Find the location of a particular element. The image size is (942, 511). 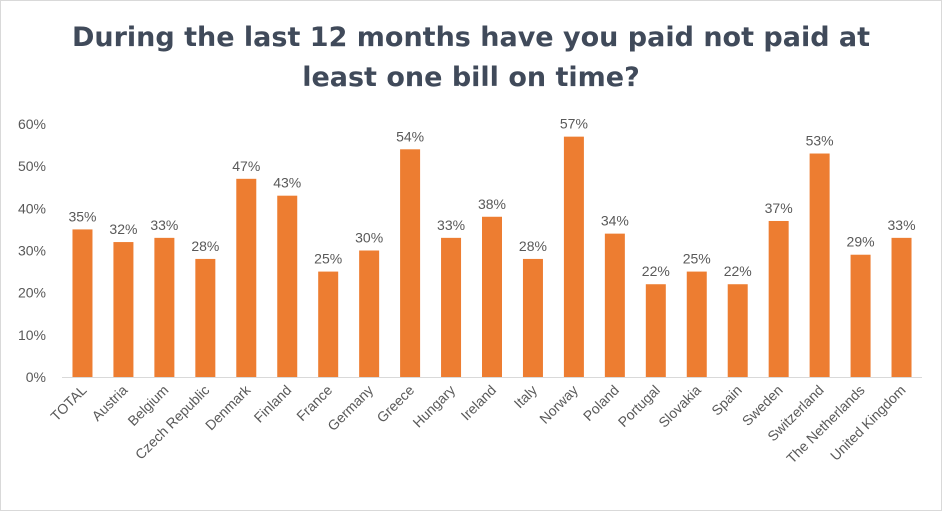

x-tick-label: Norway is located at coordinates (558, 404).